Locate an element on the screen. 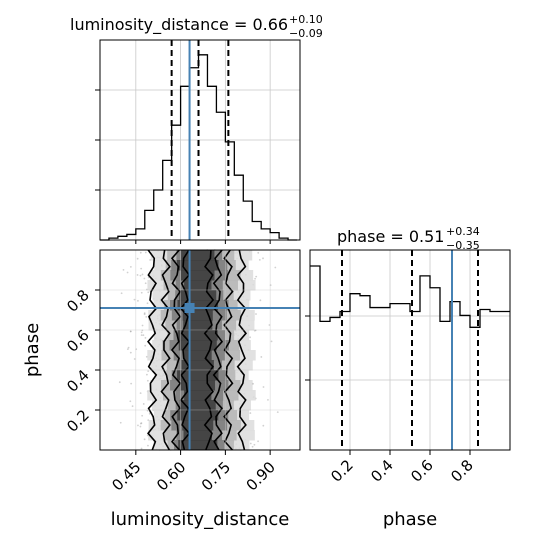  phase-xtick-label: 0.4 is located at coordinates (382, 471).